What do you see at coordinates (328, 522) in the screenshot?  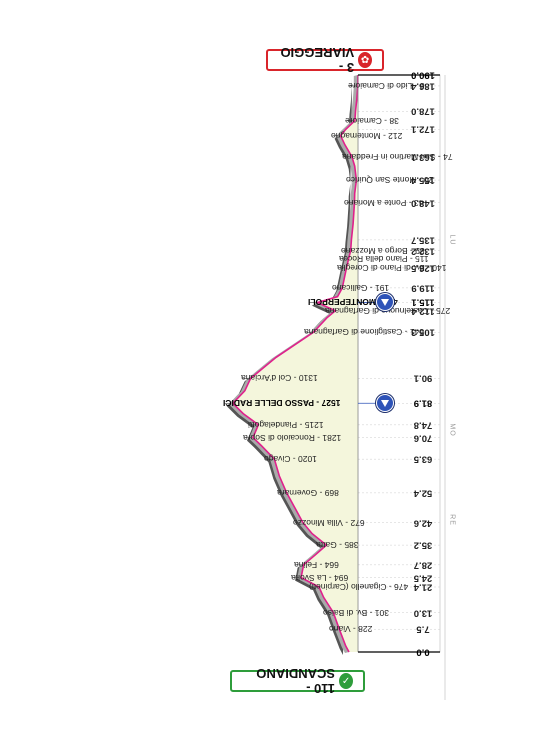 I see `place-label: 672 - Villa Minozzo` at bounding box center [328, 522].